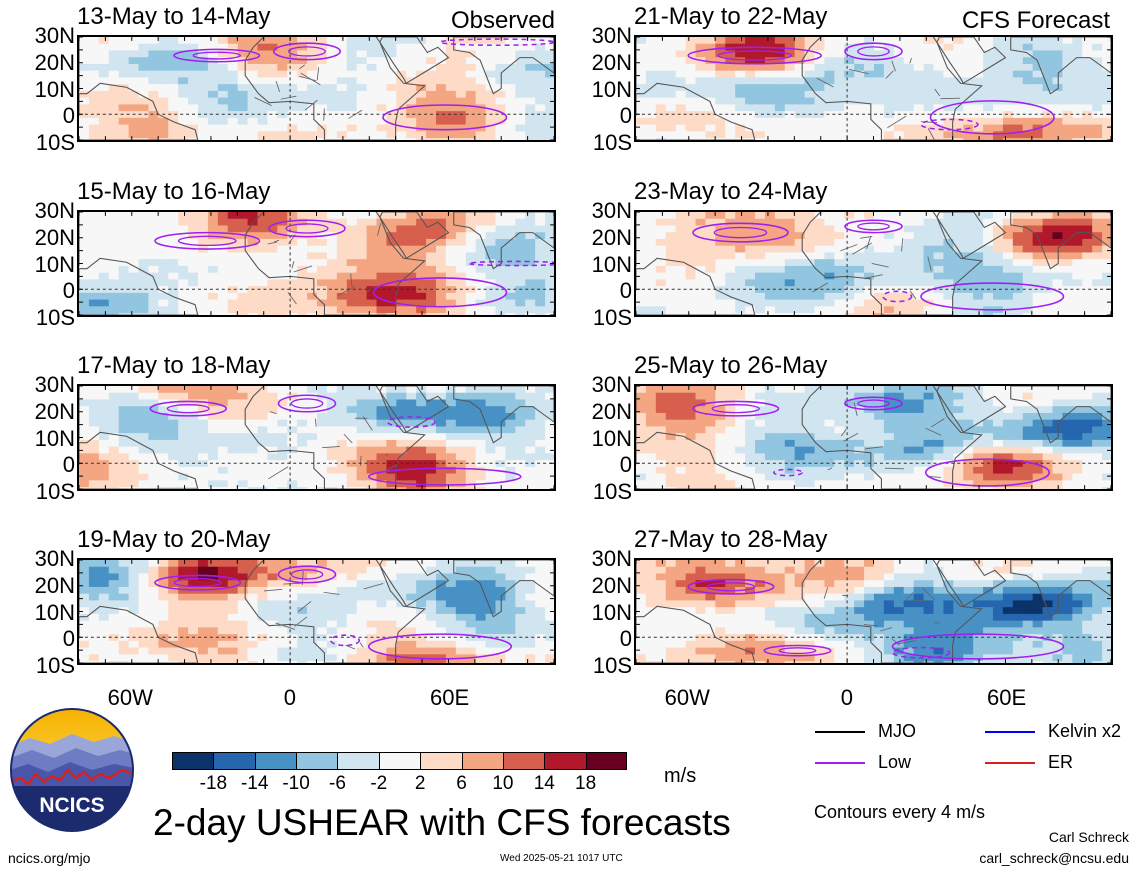  What do you see at coordinates (1010, 763) in the screenshot?
I see `legend-line-er` at bounding box center [1010, 763].